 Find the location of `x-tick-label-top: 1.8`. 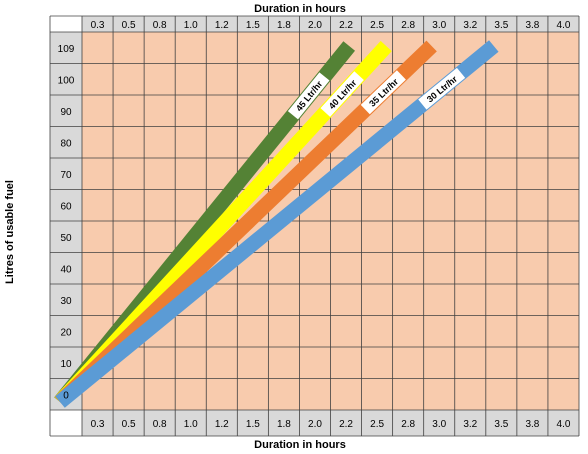

x-tick-label-top: 1.8 is located at coordinates (284, 25).